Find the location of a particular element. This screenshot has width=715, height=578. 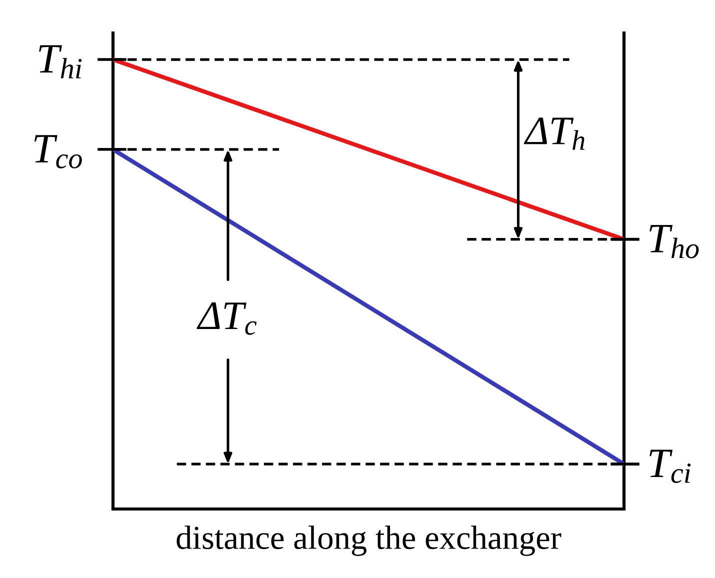

ref-line-label: T$_{ho}$ is located at coordinates (674, 241).